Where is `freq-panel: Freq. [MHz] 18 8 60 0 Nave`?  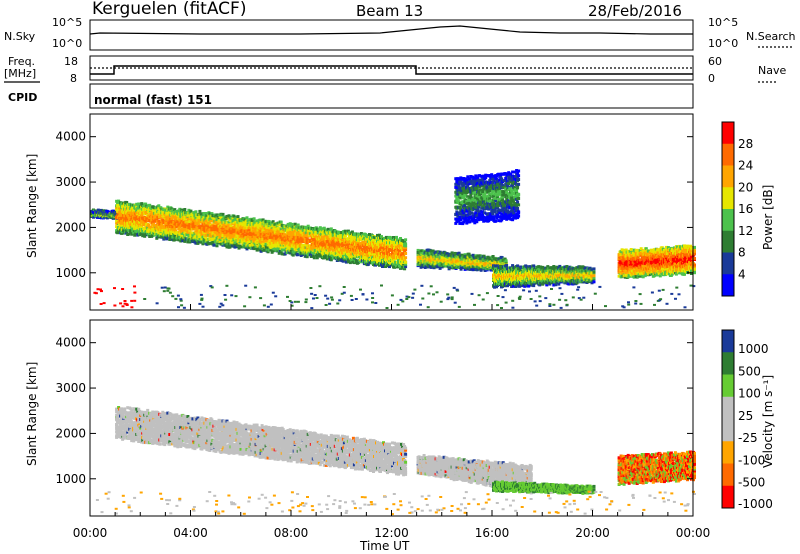
freq-panel: Freq. [MHz] 18 8 60 0 Nave is located at coordinates (395, 70).